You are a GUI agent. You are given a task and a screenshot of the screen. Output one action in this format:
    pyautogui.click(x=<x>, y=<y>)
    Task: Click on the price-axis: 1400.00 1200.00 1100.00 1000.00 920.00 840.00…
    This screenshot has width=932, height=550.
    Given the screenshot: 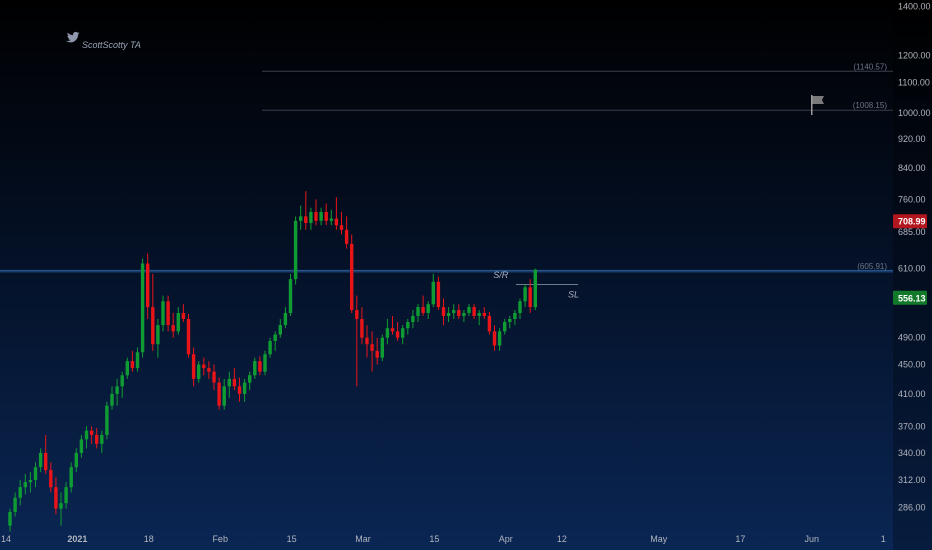 What is the action you would take?
    pyautogui.click(x=912, y=257)
    